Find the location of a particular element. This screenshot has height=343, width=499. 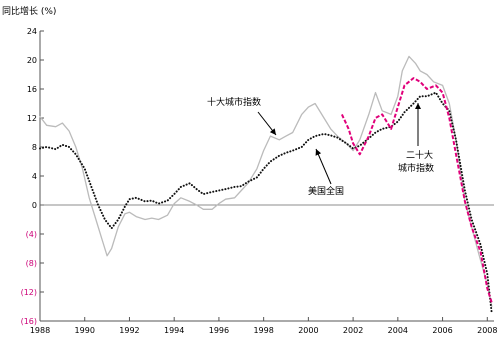

annotation-arrow-us-national-head is located at coordinates (318, 152).